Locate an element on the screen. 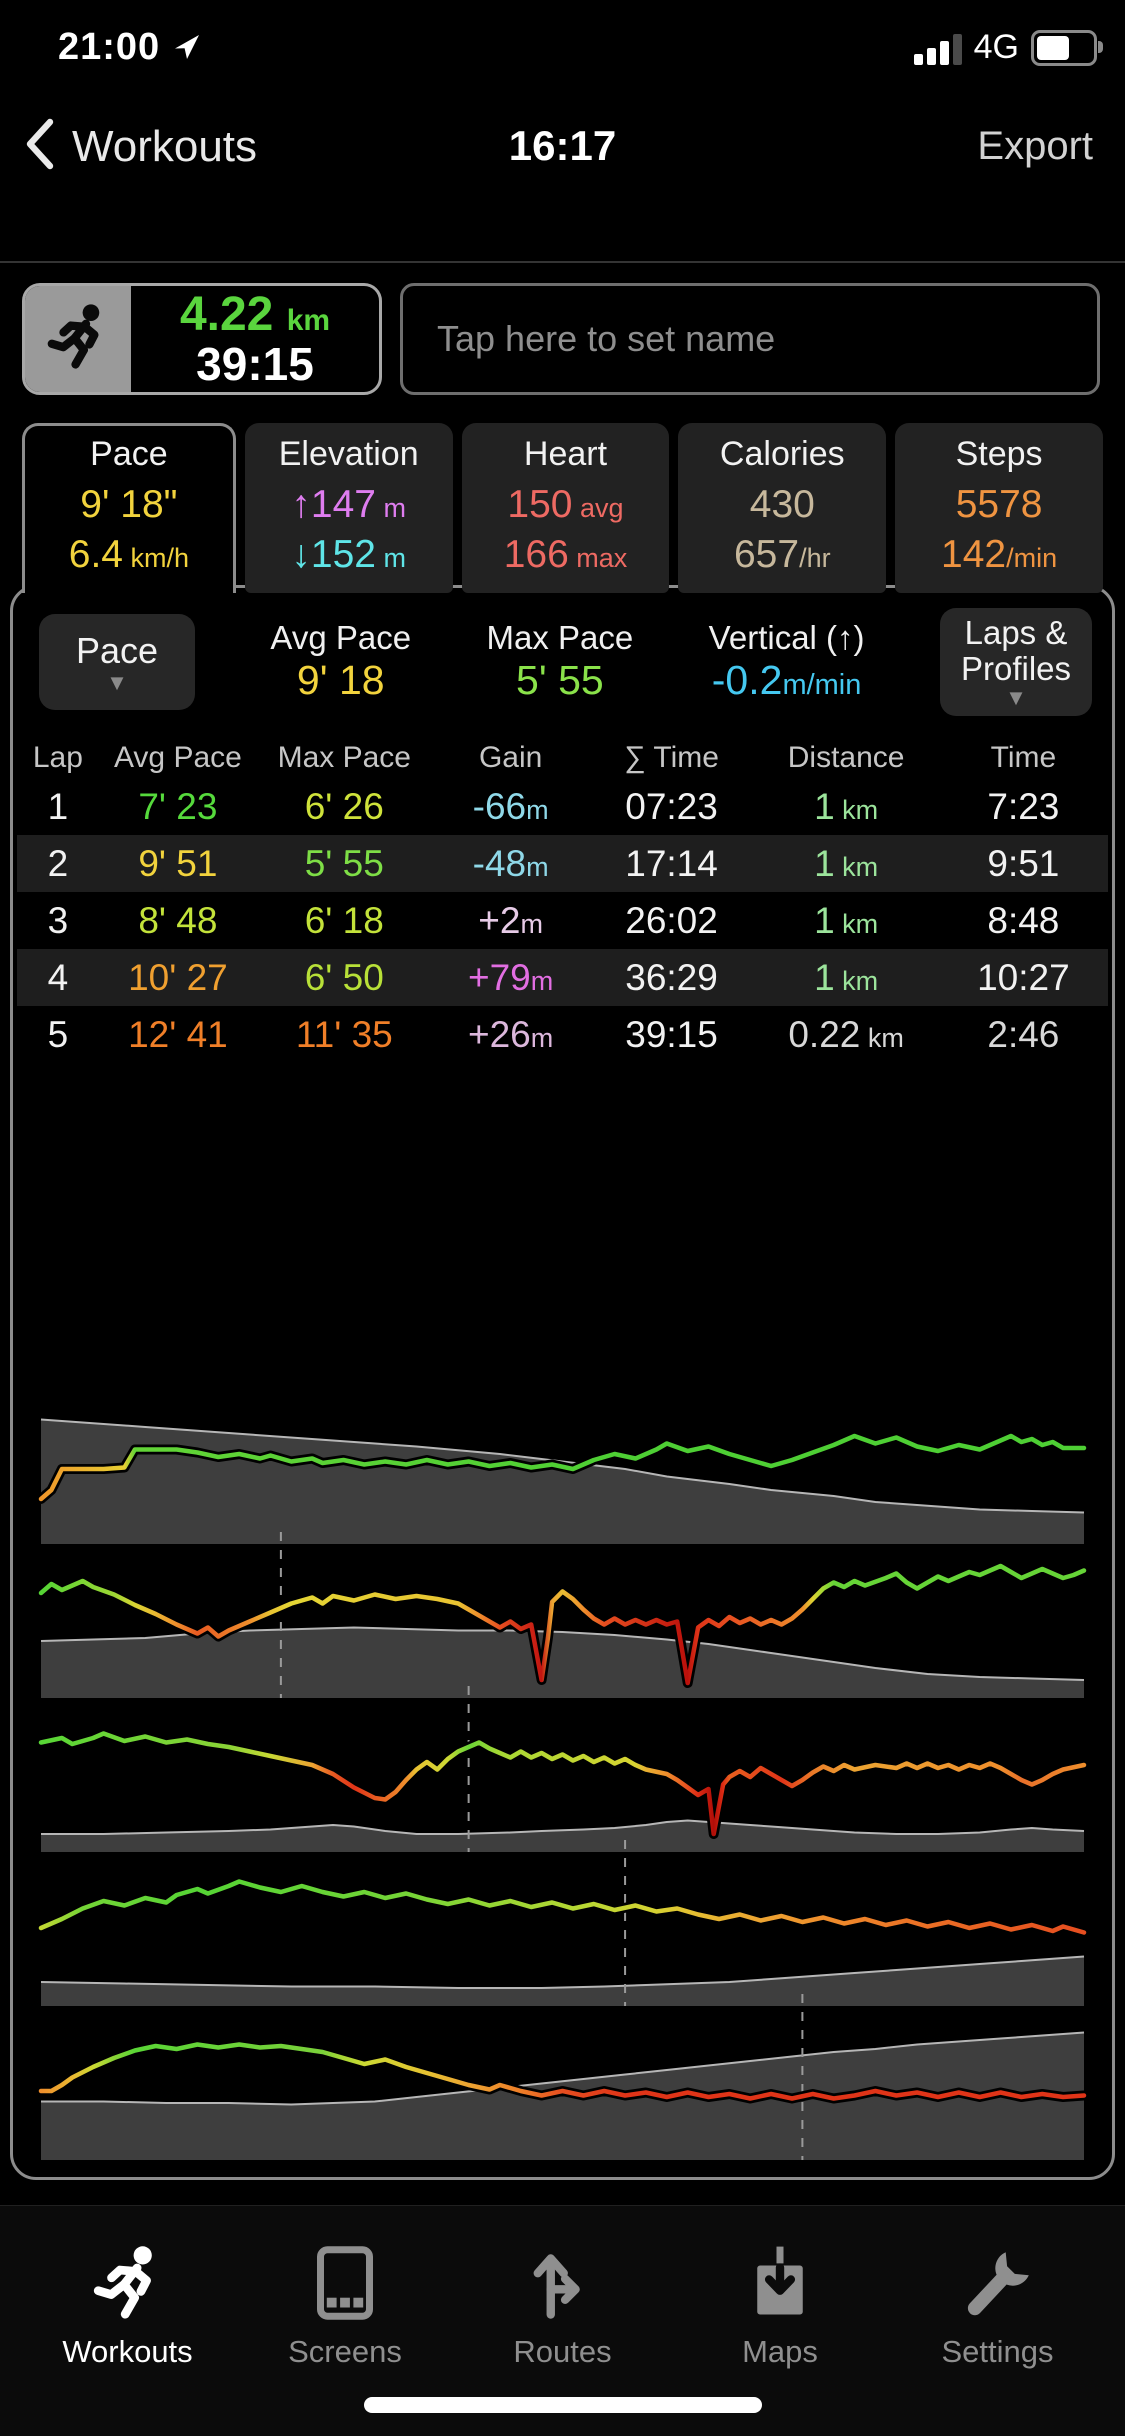 The image size is (1125, 2436). metric-selector-label: Pace is located at coordinates (117, 650).